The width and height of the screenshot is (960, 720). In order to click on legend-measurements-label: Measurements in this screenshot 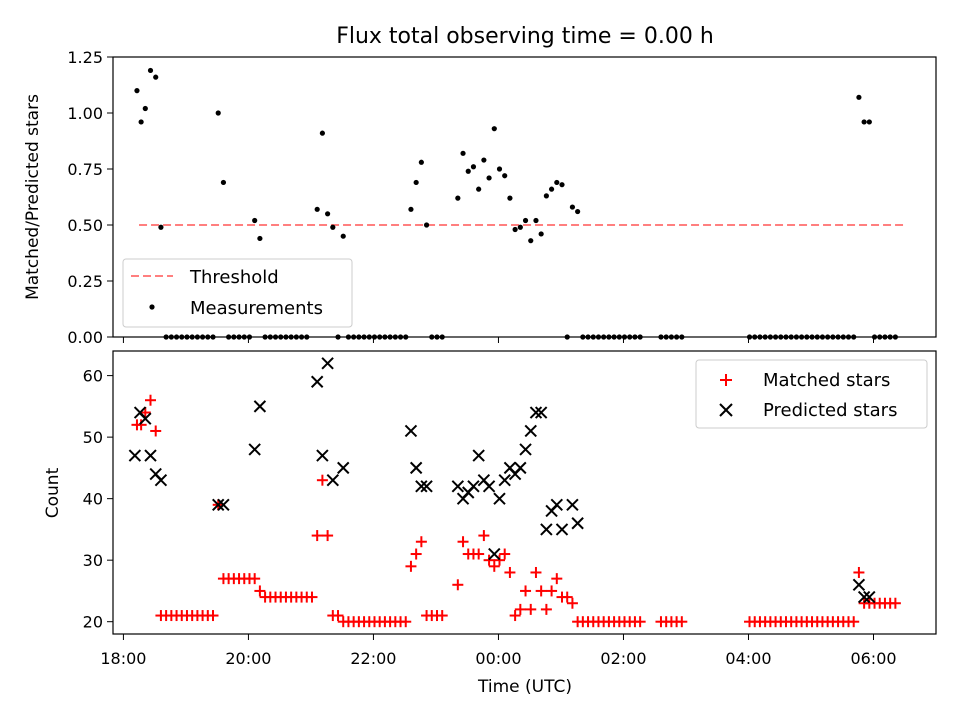, I will do `click(256, 308)`.